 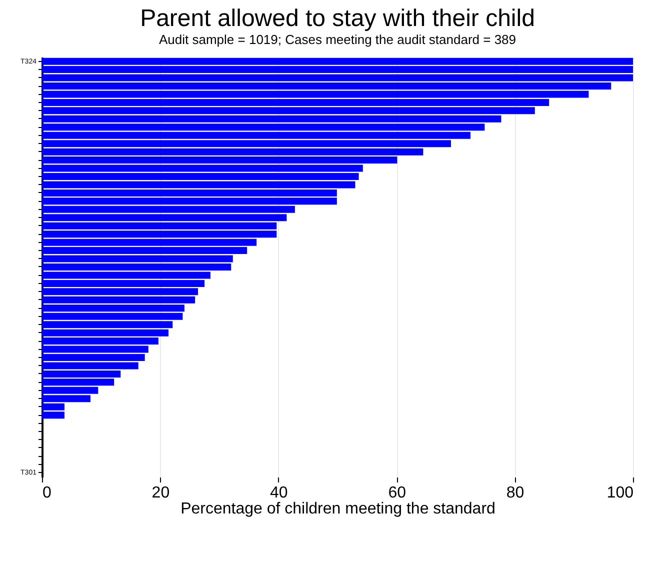 What do you see at coordinates (279, 493) in the screenshot?
I see `x-tick-label: 40` at bounding box center [279, 493].